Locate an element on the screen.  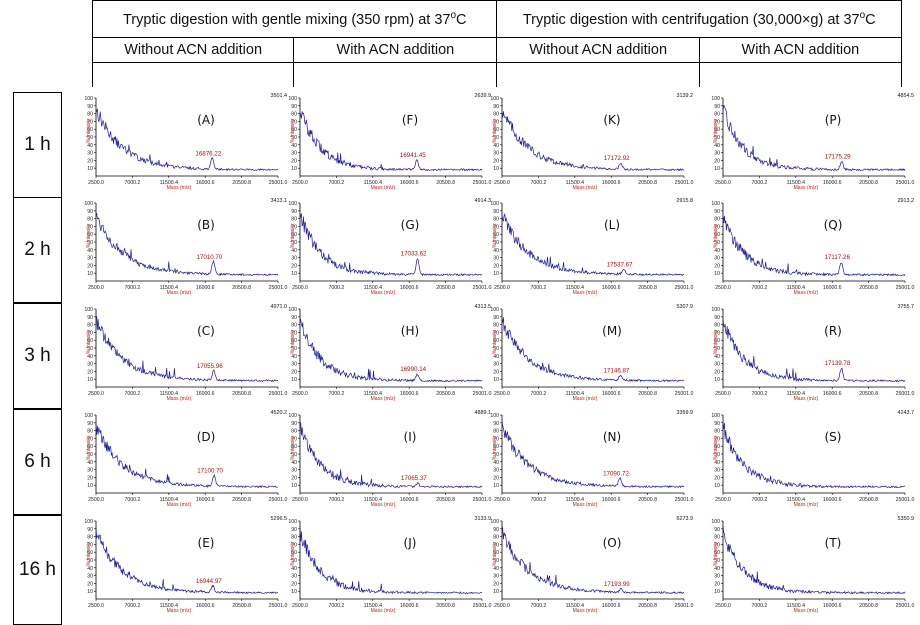
peak-mass-label: 16876.22 is located at coordinates (208, 153).